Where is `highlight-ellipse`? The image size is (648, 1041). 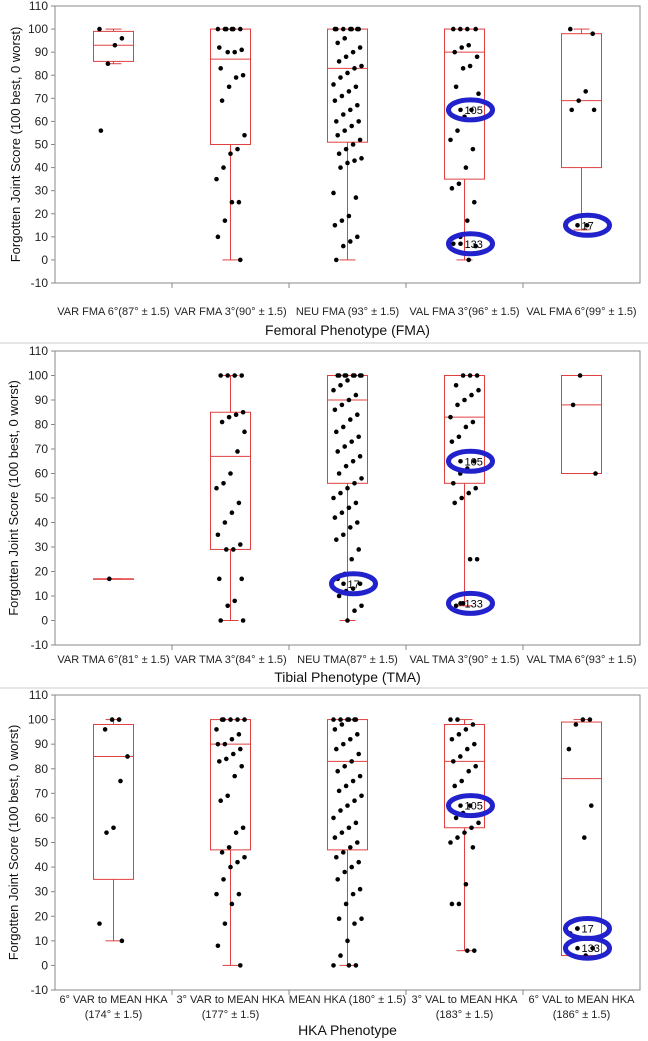 highlight-ellipse is located at coordinates (470, 806).